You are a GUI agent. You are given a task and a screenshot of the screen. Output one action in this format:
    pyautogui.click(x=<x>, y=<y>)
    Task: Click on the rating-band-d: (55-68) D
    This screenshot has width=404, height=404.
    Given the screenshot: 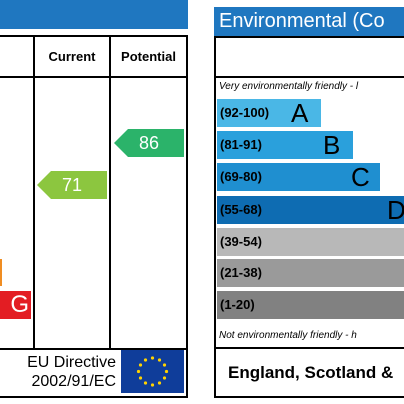 What is the action you would take?
    pyautogui.click(x=310, y=210)
    